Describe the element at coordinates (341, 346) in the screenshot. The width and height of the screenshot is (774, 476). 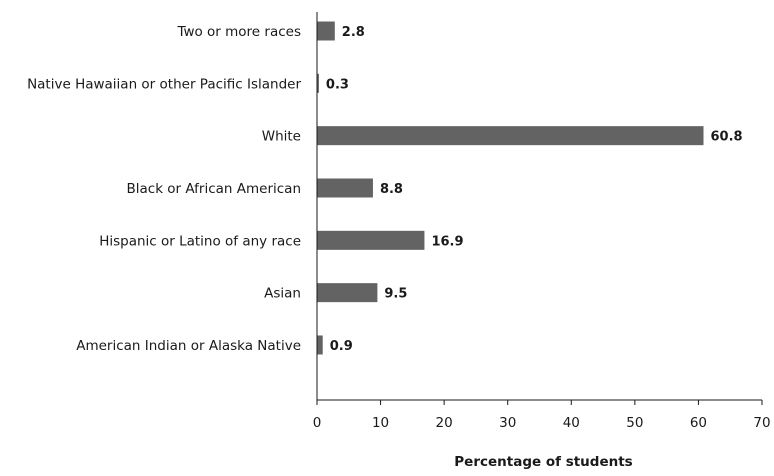
I see `data-label: 0.9` at that location.